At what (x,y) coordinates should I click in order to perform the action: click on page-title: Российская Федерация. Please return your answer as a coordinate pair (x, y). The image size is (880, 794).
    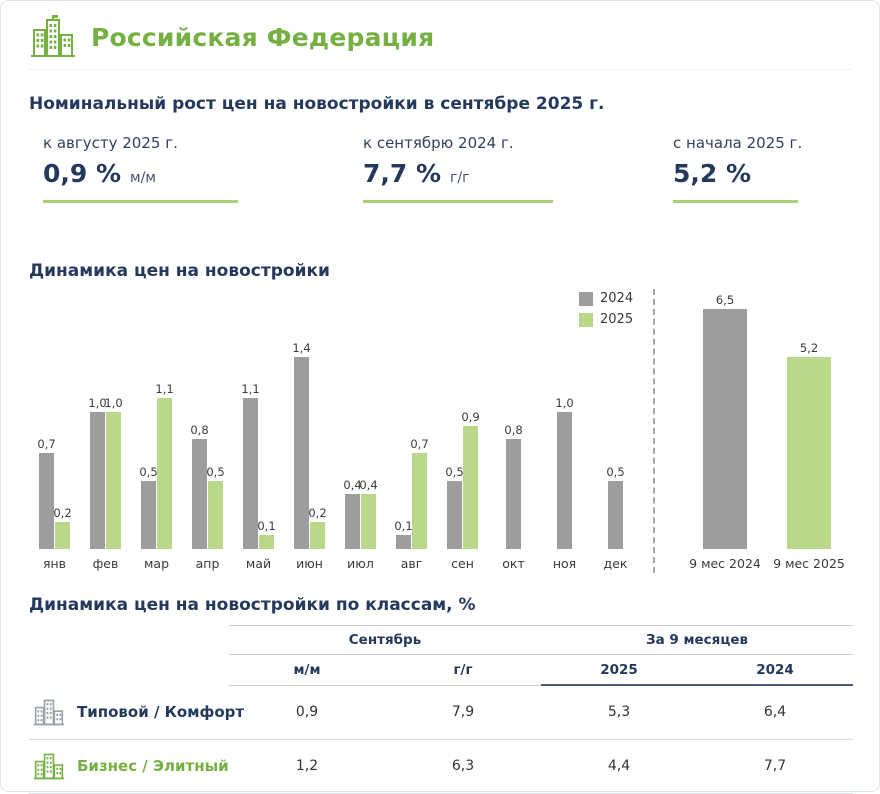
    Looking at the image, I should click on (263, 37).